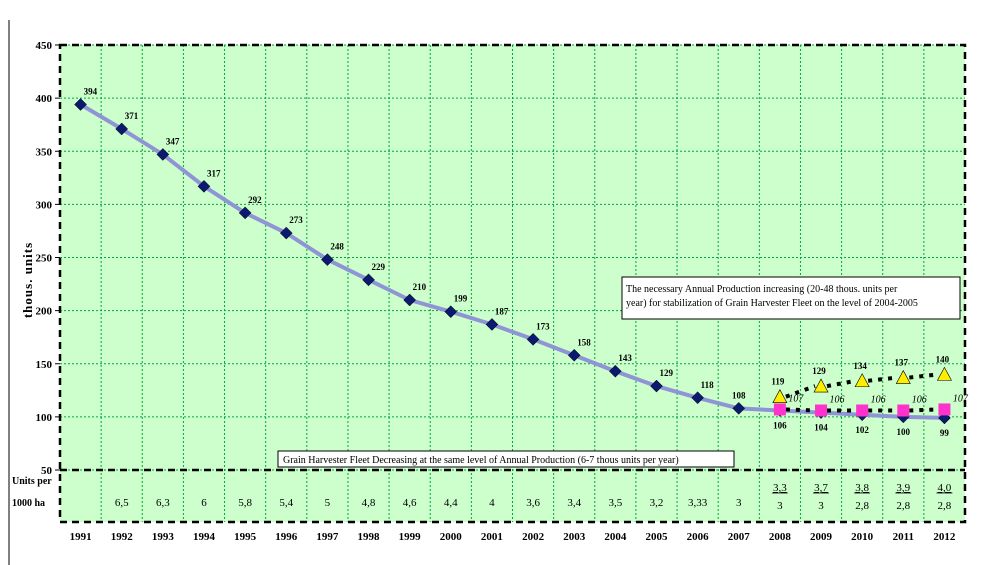 Image resolution: width=1002 pixels, height=565 pixels. Describe the element at coordinates (903, 488) in the screenshot. I see `units-top-value: 3,9` at that location.